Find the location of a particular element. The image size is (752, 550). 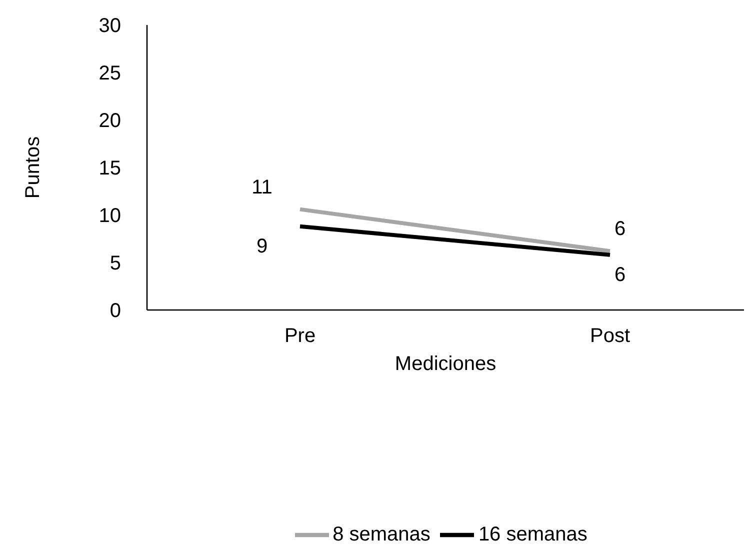

data-label: 9 is located at coordinates (262, 246).